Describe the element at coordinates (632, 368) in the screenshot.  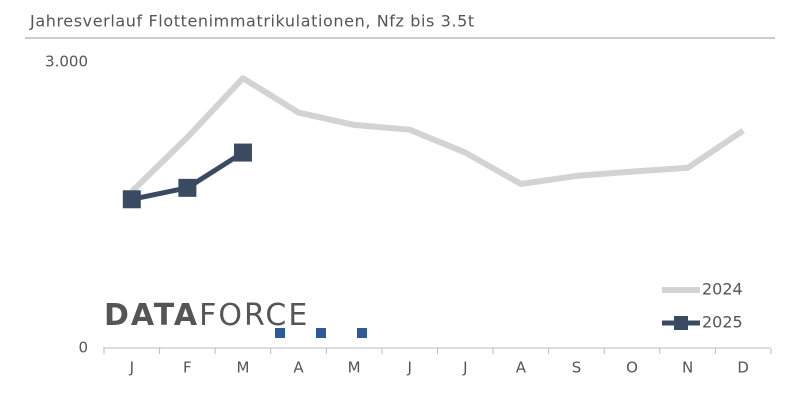
I see `x-tick-label: O` at that location.